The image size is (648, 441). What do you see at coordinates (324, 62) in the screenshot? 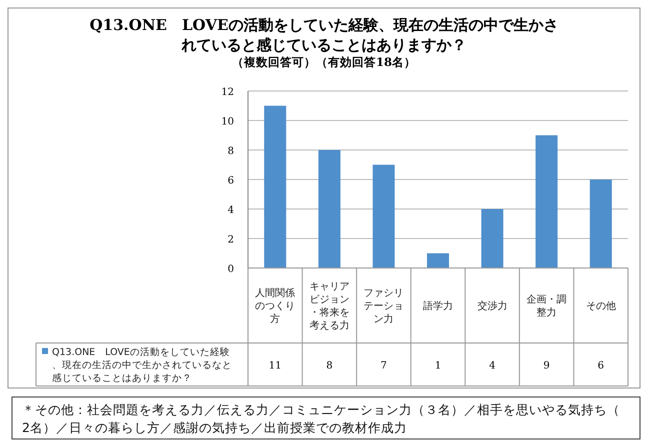
I see `chart-subtitle: （複数回答可）（有効回答18名）` at bounding box center [324, 62].